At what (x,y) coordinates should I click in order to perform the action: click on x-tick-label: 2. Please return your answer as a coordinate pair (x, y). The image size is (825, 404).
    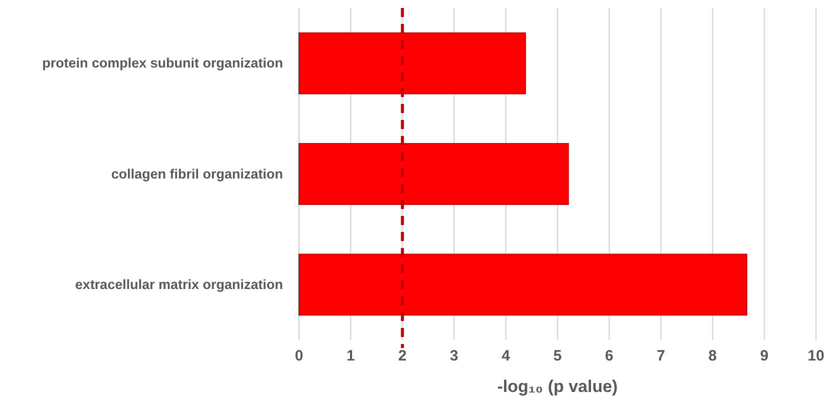
    Looking at the image, I should click on (402, 356).